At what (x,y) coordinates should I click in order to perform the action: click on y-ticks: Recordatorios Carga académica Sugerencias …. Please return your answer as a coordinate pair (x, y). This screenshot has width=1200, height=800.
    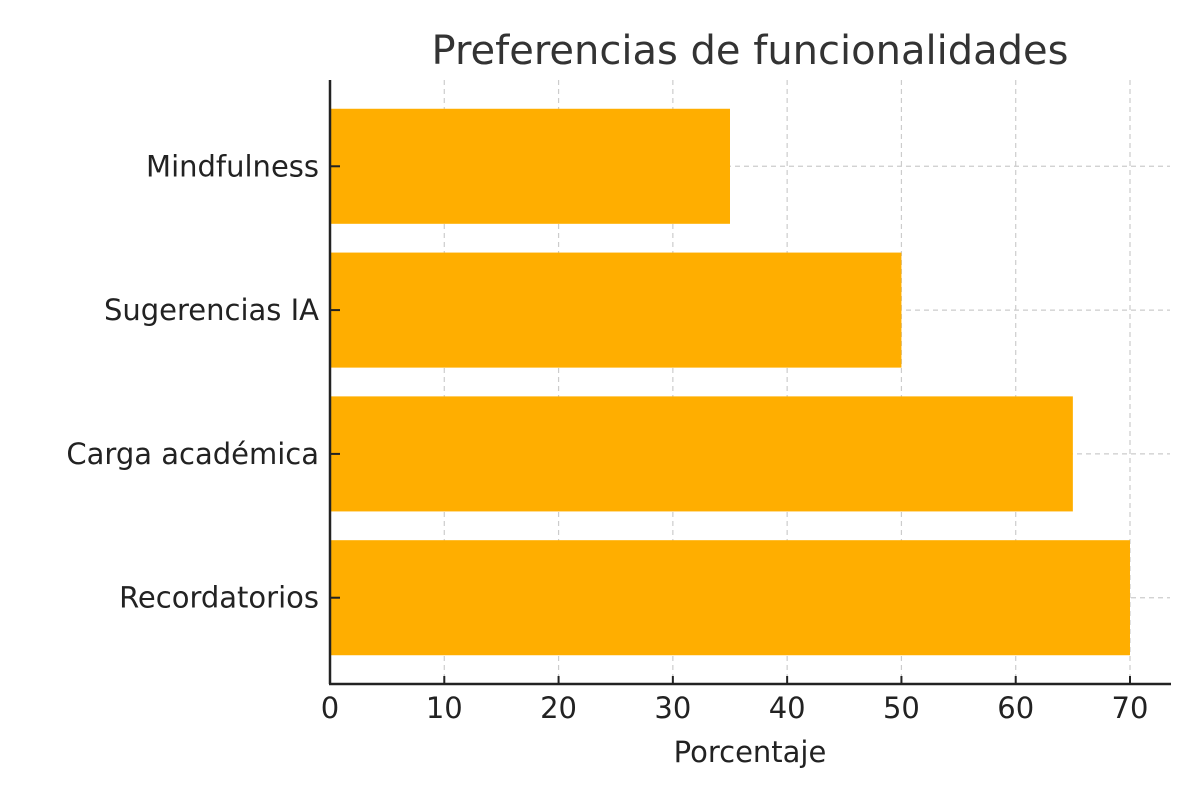
    Looking at the image, I should click on (203, 382).